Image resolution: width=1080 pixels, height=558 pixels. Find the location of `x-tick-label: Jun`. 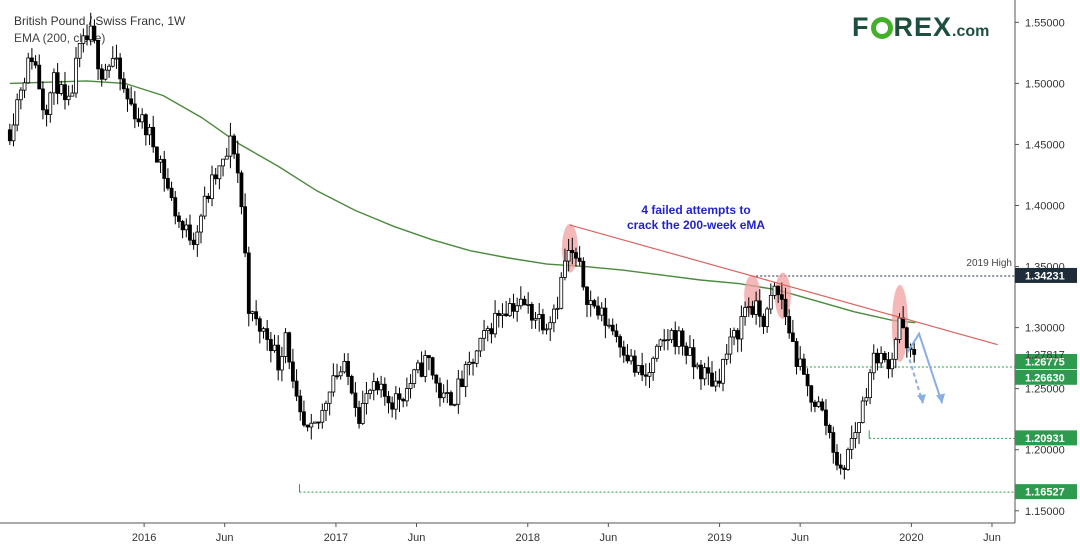

x-tick-label: Jun is located at coordinates (800, 538).